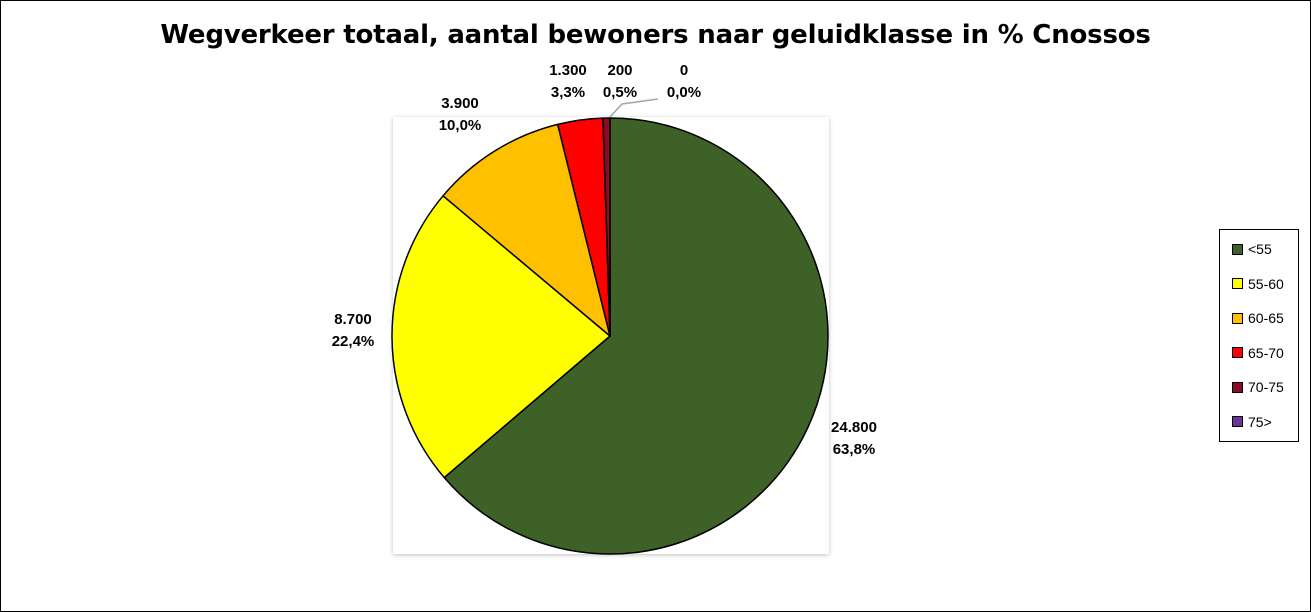  What do you see at coordinates (1259, 335) in the screenshot?
I see `legend: <55 55-60 60-65 65-70 70-75 75>` at bounding box center [1259, 335].